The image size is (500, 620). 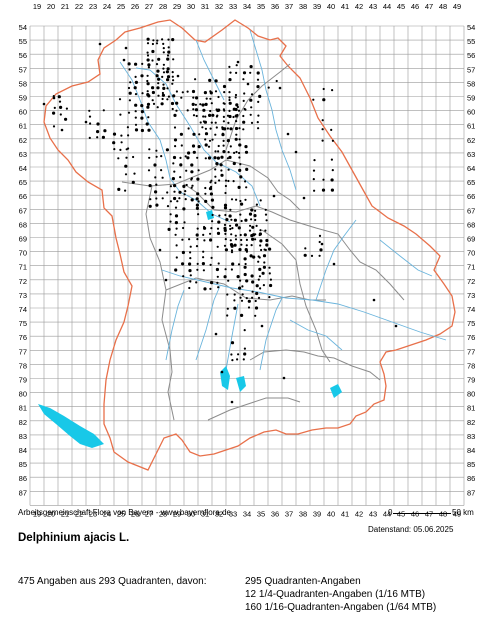 What do you see at coordinates (247, 513) in the screenshot?
I see `column-label-bottom: 34` at bounding box center [247, 513].